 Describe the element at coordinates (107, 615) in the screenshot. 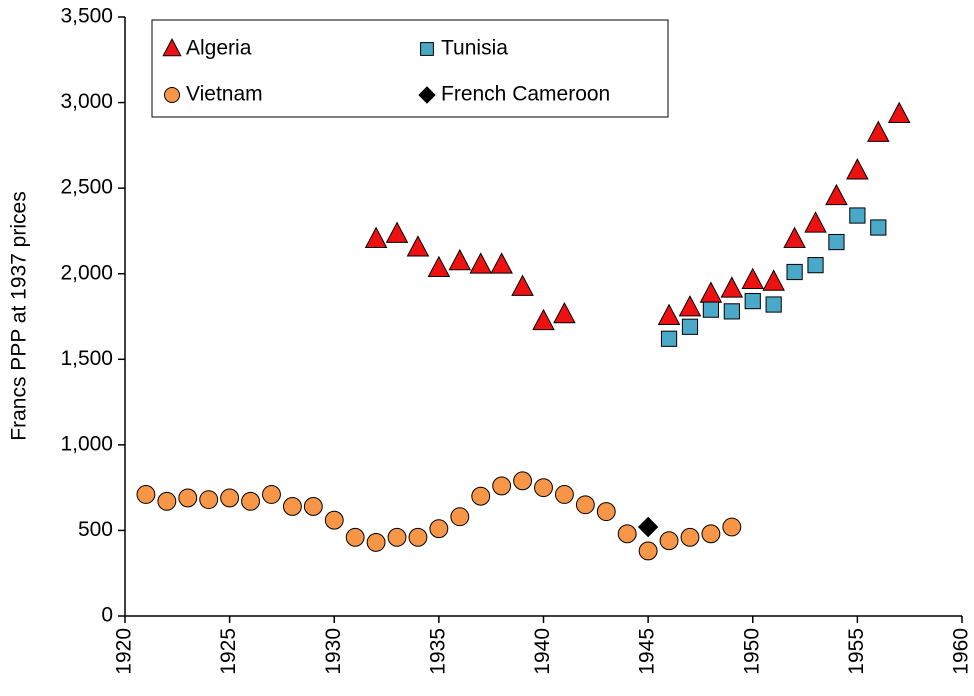

I see `y-tick-label: 0` at that location.